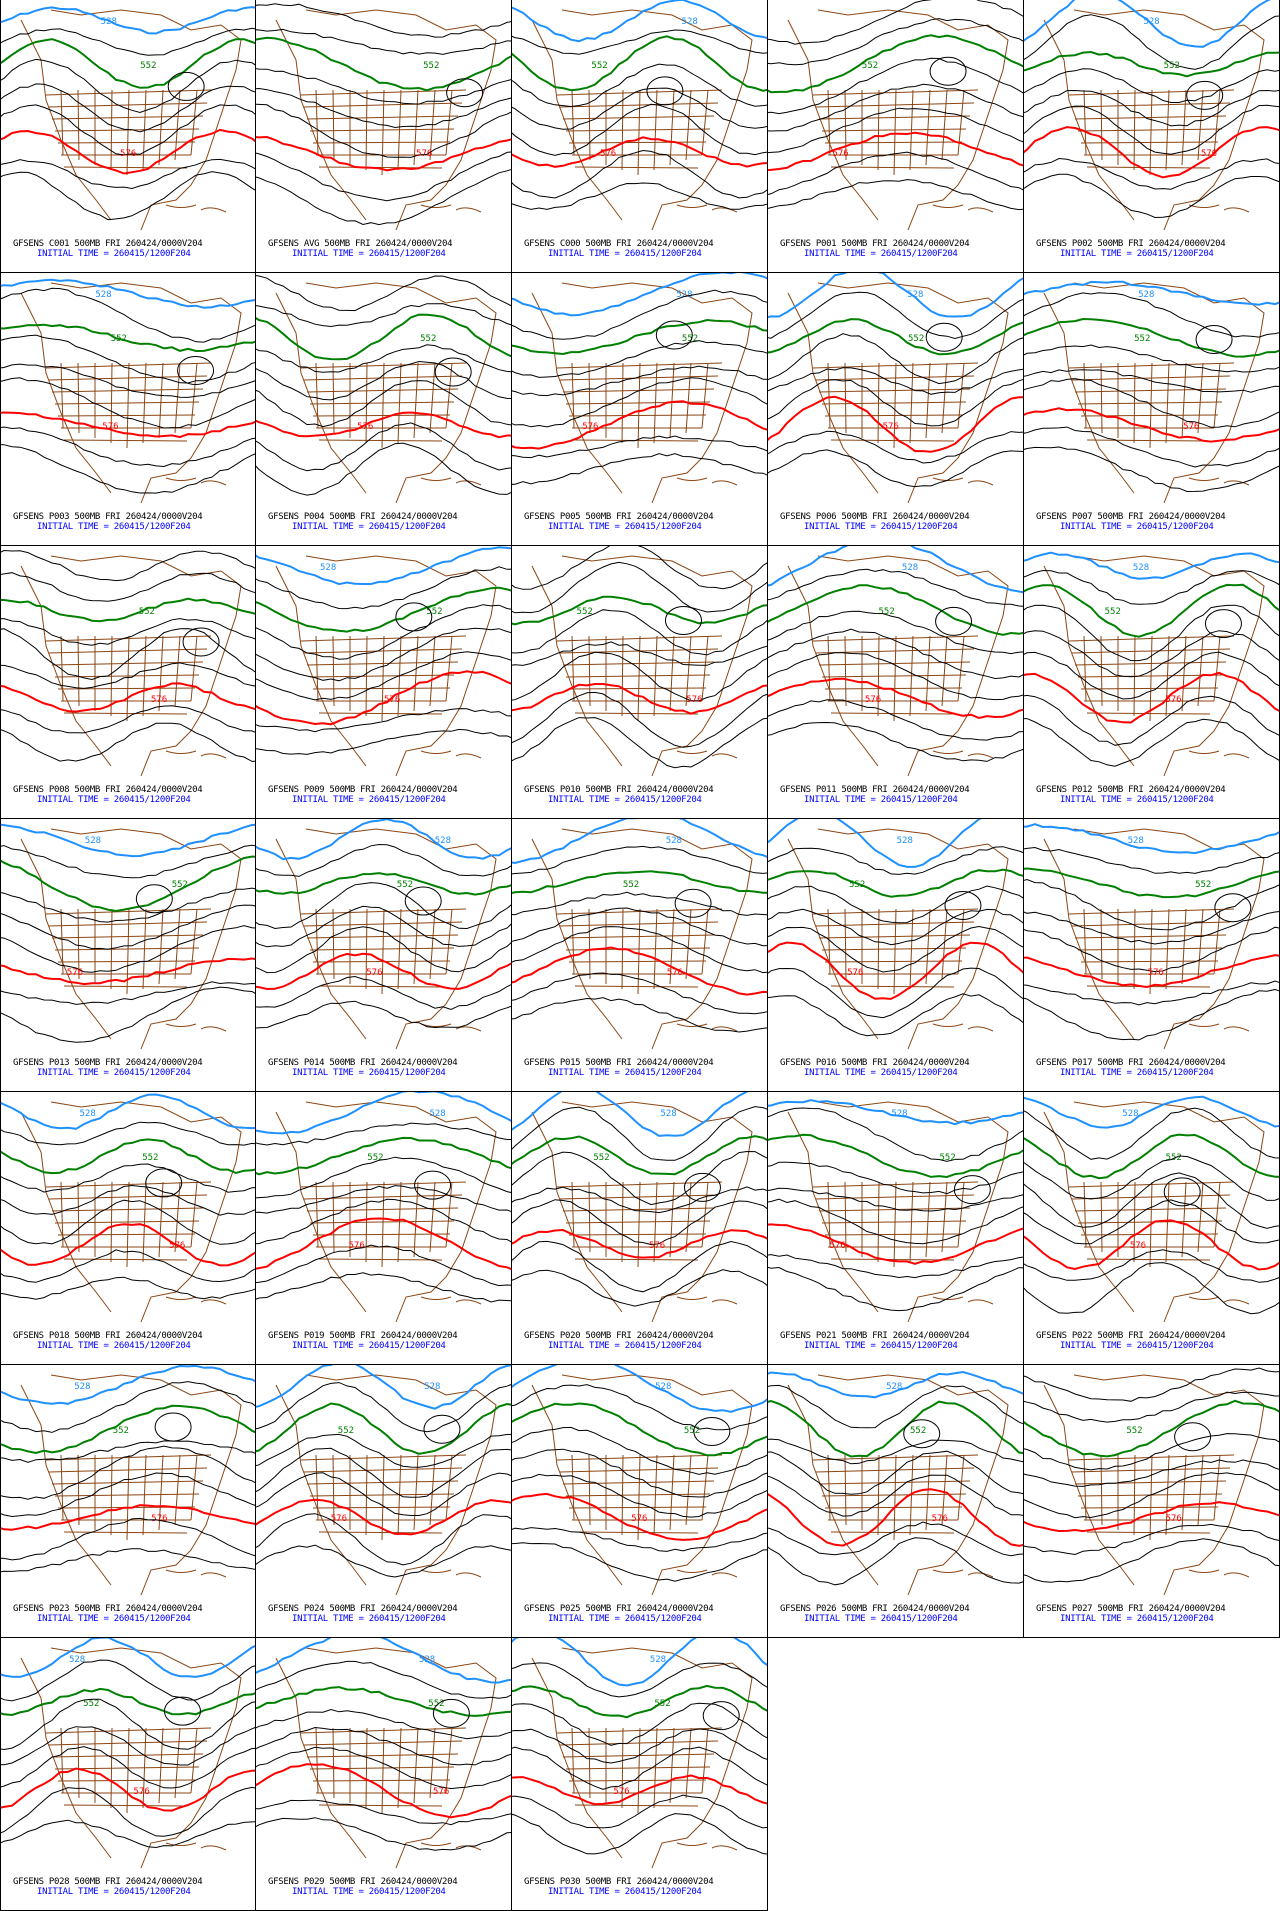  Describe the element at coordinates (875, 517) in the screenshot. I see `panel-title: GFSENS P006 500MB FRI 260424/0000V204` at that location.